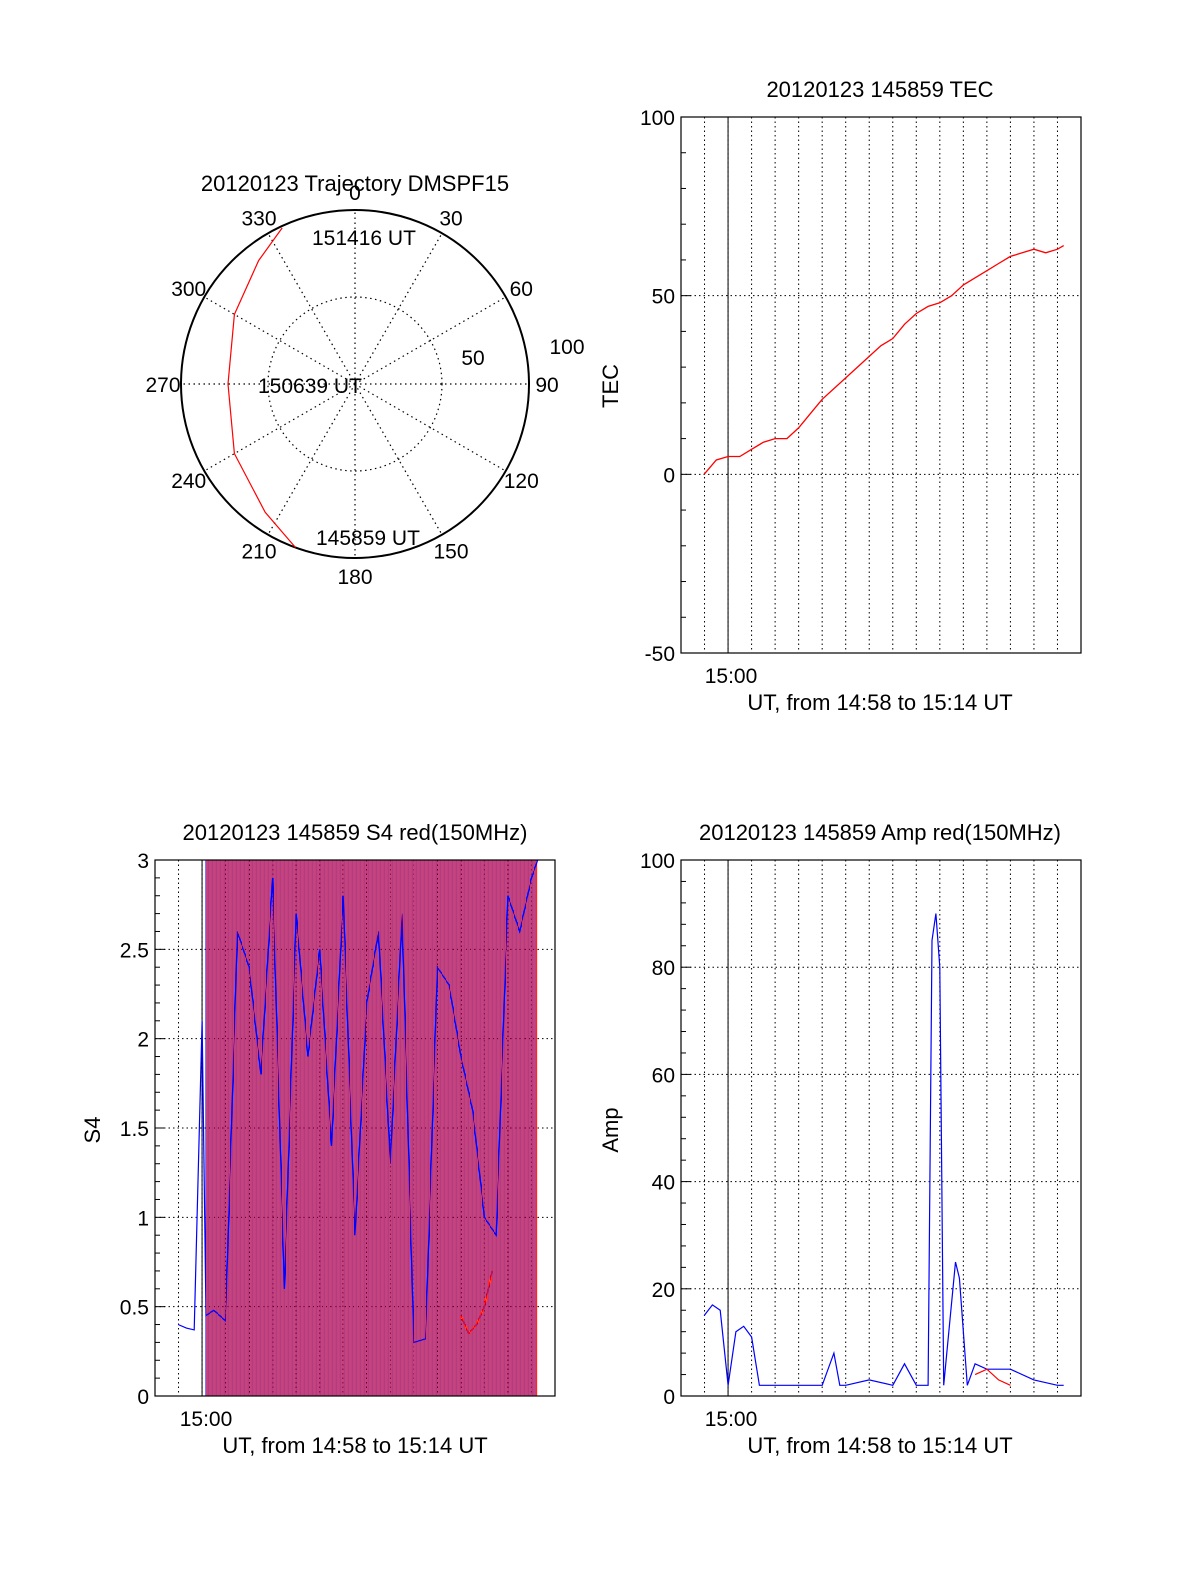 The height and width of the screenshot is (1575, 1200). What do you see at coordinates (310, 386) in the screenshot?
I see `polar-annotation-middle: 150639 UT` at bounding box center [310, 386].